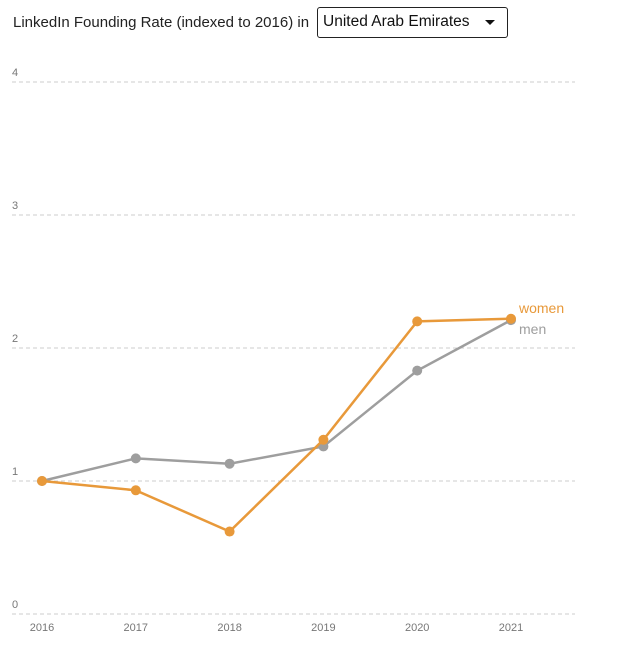  Describe the element at coordinates (541, 308) in the screenshot. I see `series-label-women: women` at that location.